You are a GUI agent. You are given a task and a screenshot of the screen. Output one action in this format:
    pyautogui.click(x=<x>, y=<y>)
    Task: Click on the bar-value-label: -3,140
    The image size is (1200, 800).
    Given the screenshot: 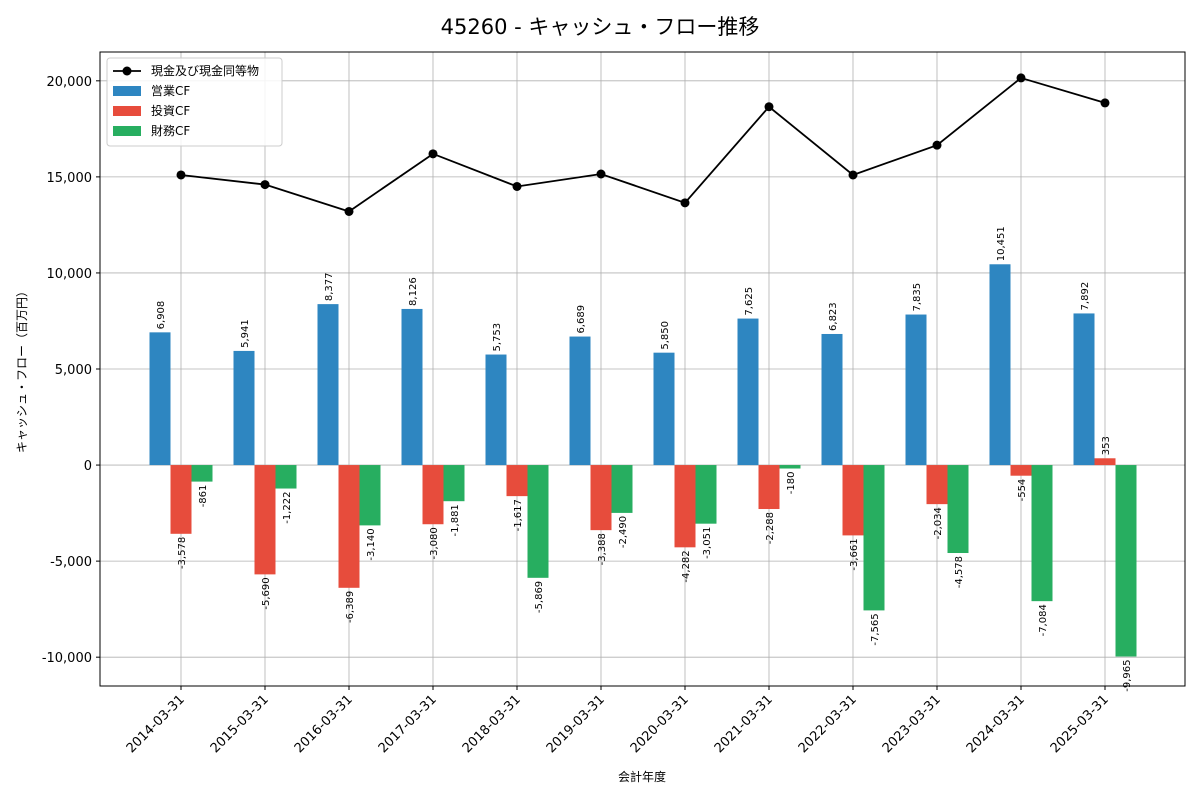 What is the action you would take?
    pyautogui.click(x=371, y=544)
    